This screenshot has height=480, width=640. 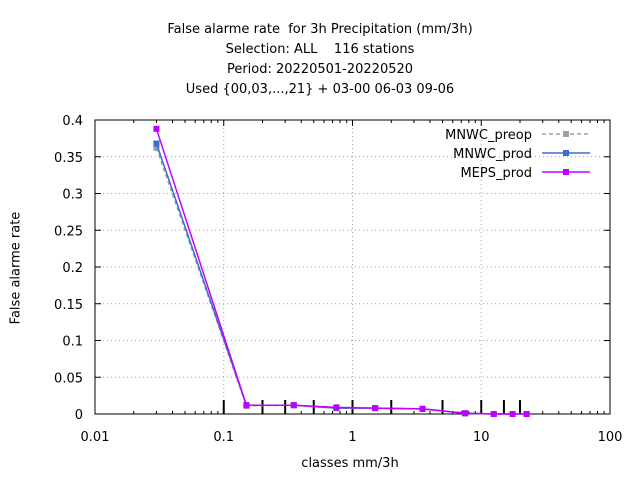 What do you see at coordinates (610, 437) in the screenshot?
I see `x-tick-label: 100` at bounding box center [610, 437].